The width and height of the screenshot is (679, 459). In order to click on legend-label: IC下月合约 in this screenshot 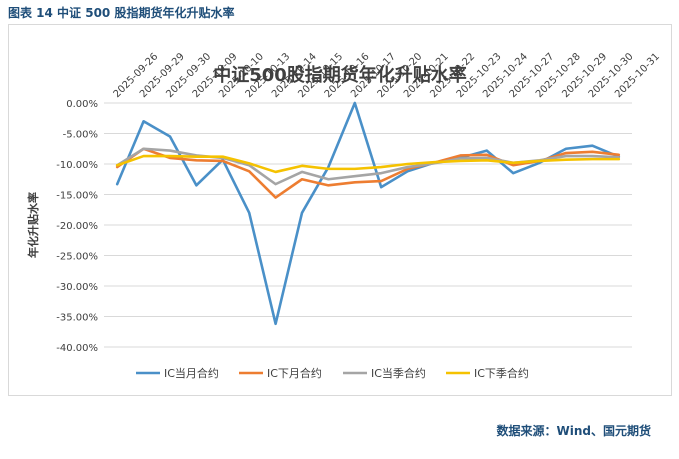, I will do `click(294, 373)`.